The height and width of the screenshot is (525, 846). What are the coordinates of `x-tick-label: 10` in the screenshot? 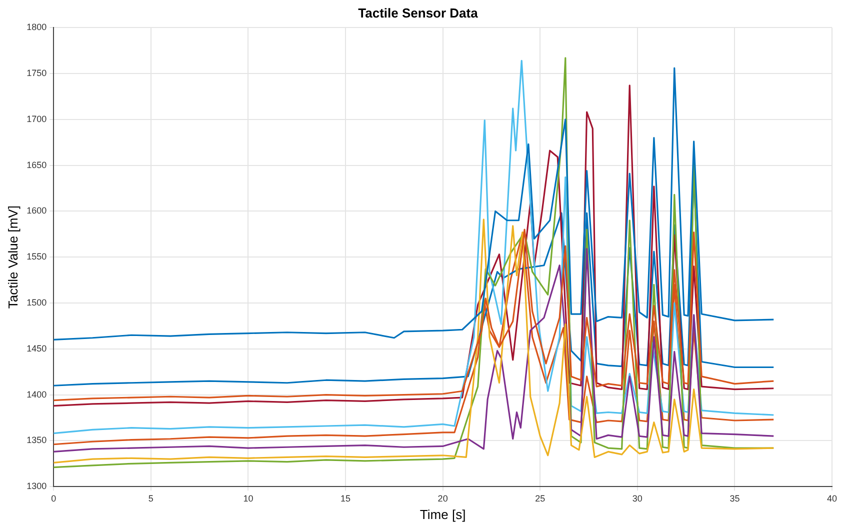 It's located at (248, 498).